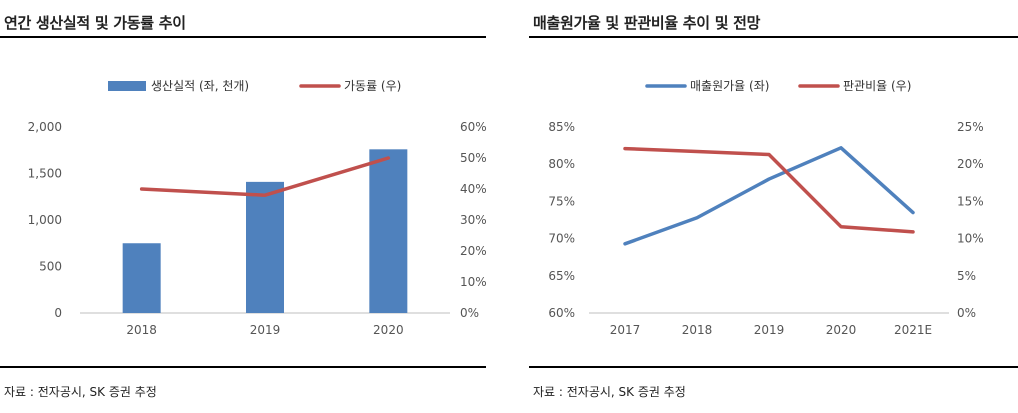 The image size is (1018, 413). What do you see at coordinates (473, 189) in the screenshot?
I see `right-y-tick-label: 40%` at bounding box center [473, 189].